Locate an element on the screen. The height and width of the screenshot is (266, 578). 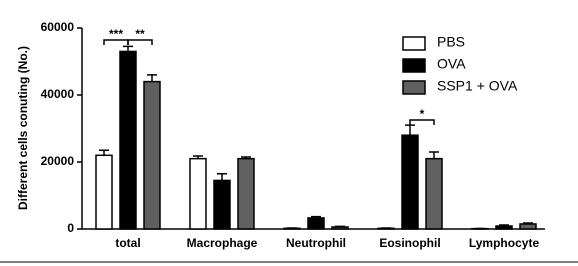
y-axis-label: Different cells conuting (No.) is located at coordinates (23, 128).